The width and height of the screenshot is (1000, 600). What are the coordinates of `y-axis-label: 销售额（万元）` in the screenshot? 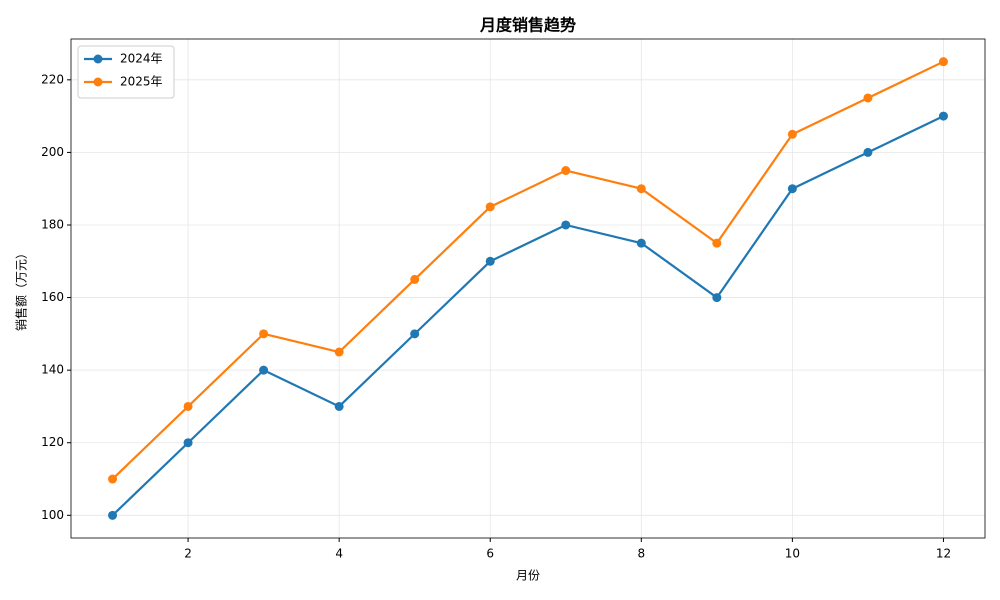 It's located at (21, 289).